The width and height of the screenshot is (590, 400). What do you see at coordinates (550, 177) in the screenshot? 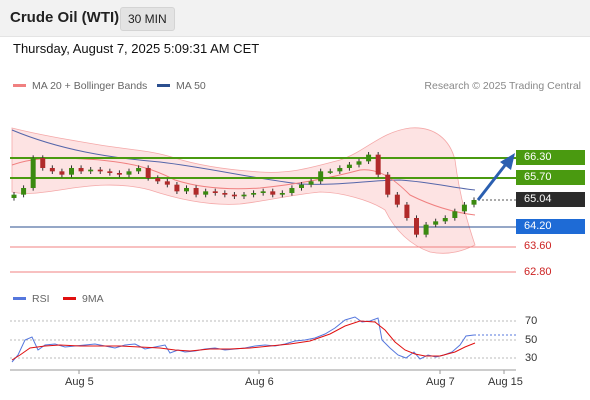
I see `resistance-1-label: 65.70` at bounding box center [550, 177].